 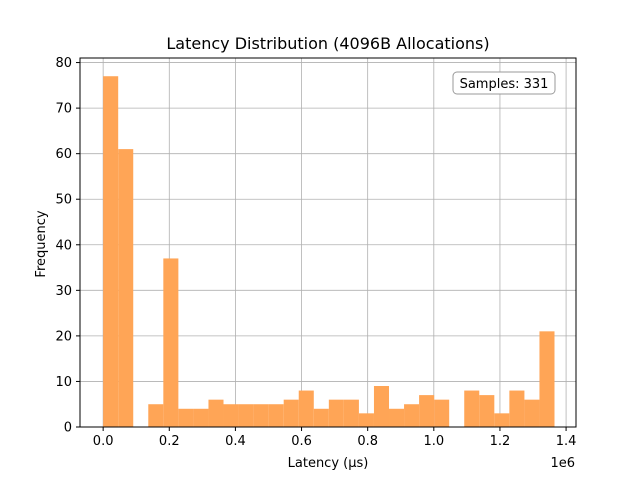 What do you see at coordinates (68, 428) in the screenshot?
I see `y-tick-label: 0` at bounding box center [68, 428].